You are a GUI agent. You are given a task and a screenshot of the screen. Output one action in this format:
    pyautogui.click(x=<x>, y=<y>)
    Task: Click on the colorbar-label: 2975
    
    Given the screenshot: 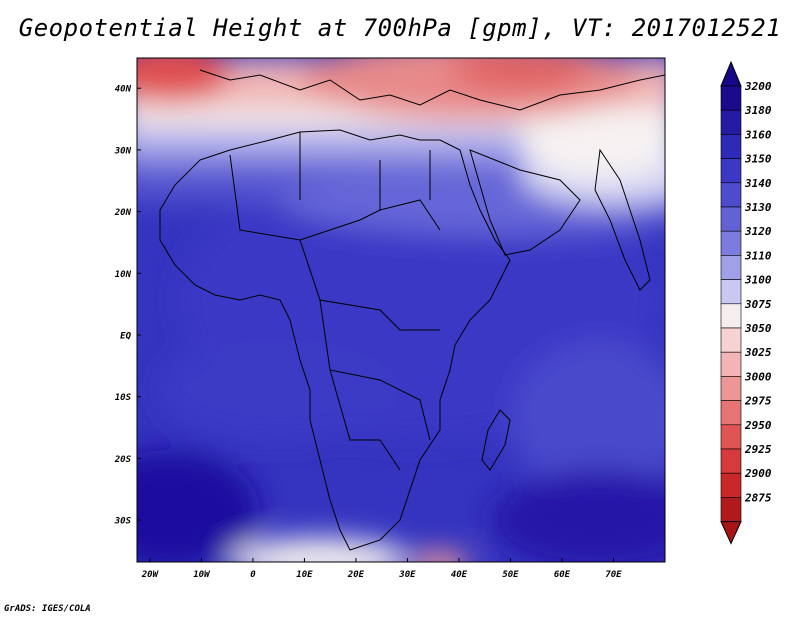 What is the action you would take?
    pyautogui.click(x=758, y=401)
    